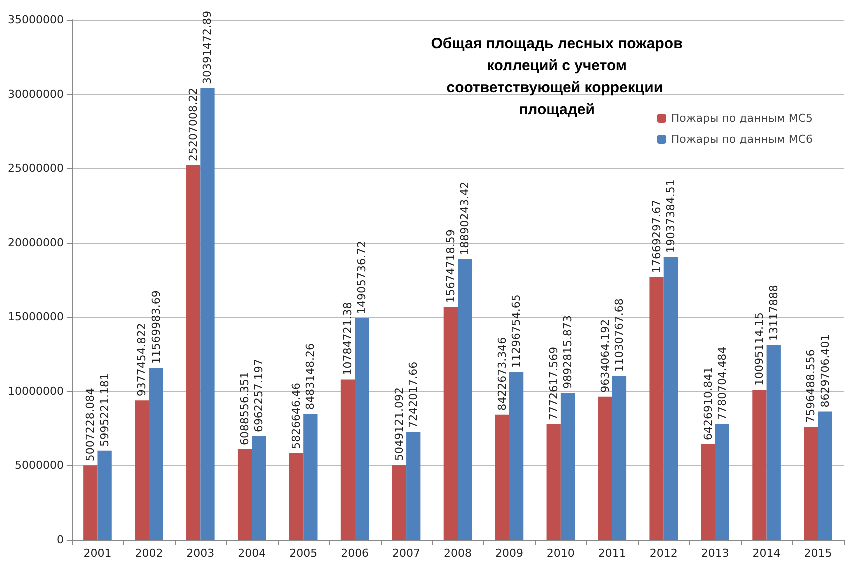  Describe the element at coordinates (91, 425) in the screenshot. I see `data-label: 5007228.084` at that location.